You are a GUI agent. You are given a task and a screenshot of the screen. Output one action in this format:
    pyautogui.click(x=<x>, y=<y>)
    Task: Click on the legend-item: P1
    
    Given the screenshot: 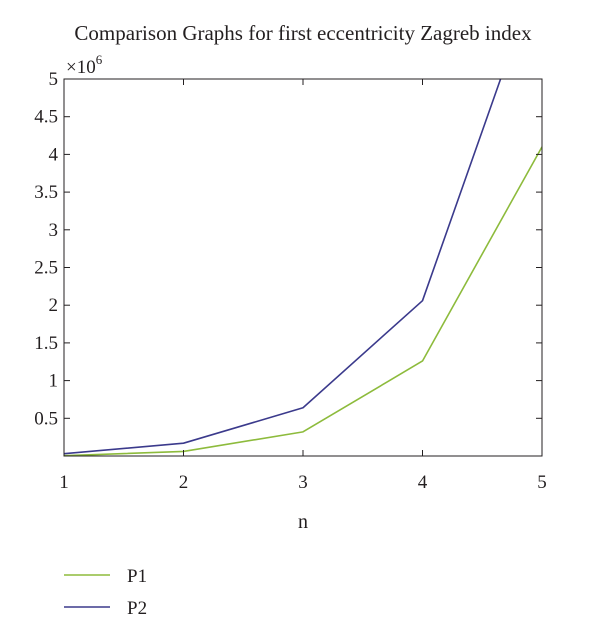 What is the action you would take?
    pyautogui.click(x=105, y=576)
    